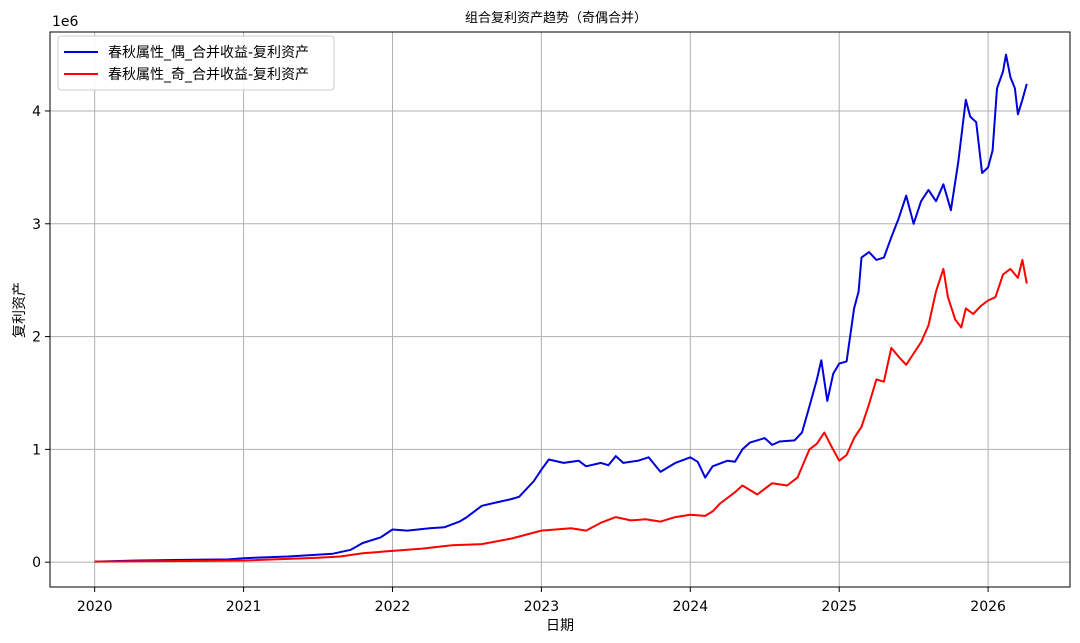 This screenshot has height=643, width=1080. I want to click on y-tick-label: 0, so click(36, 563).